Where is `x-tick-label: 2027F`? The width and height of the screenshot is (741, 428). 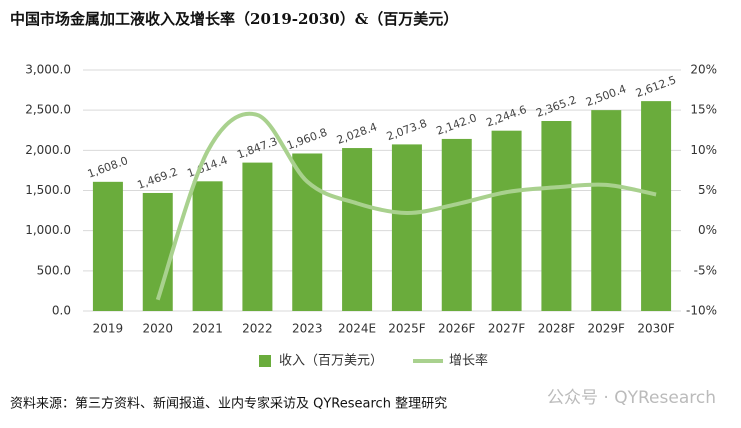 x-tick-label: 2027F is located at coordinates (507, 329).